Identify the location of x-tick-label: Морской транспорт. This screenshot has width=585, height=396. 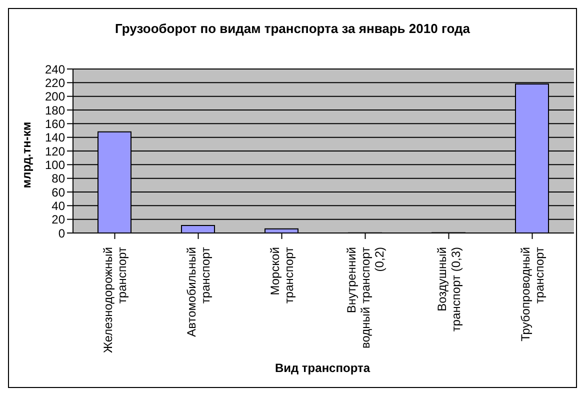
(282, 275).